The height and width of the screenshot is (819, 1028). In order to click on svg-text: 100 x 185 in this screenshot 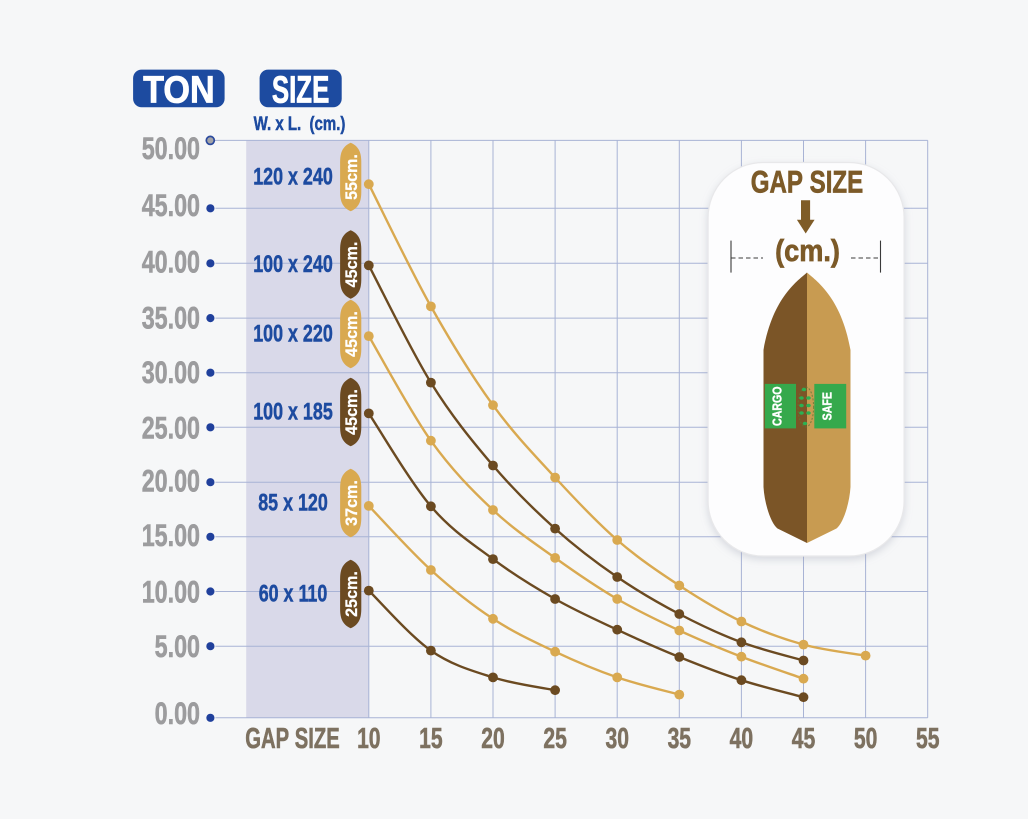, I will do `click(293, 411)`.